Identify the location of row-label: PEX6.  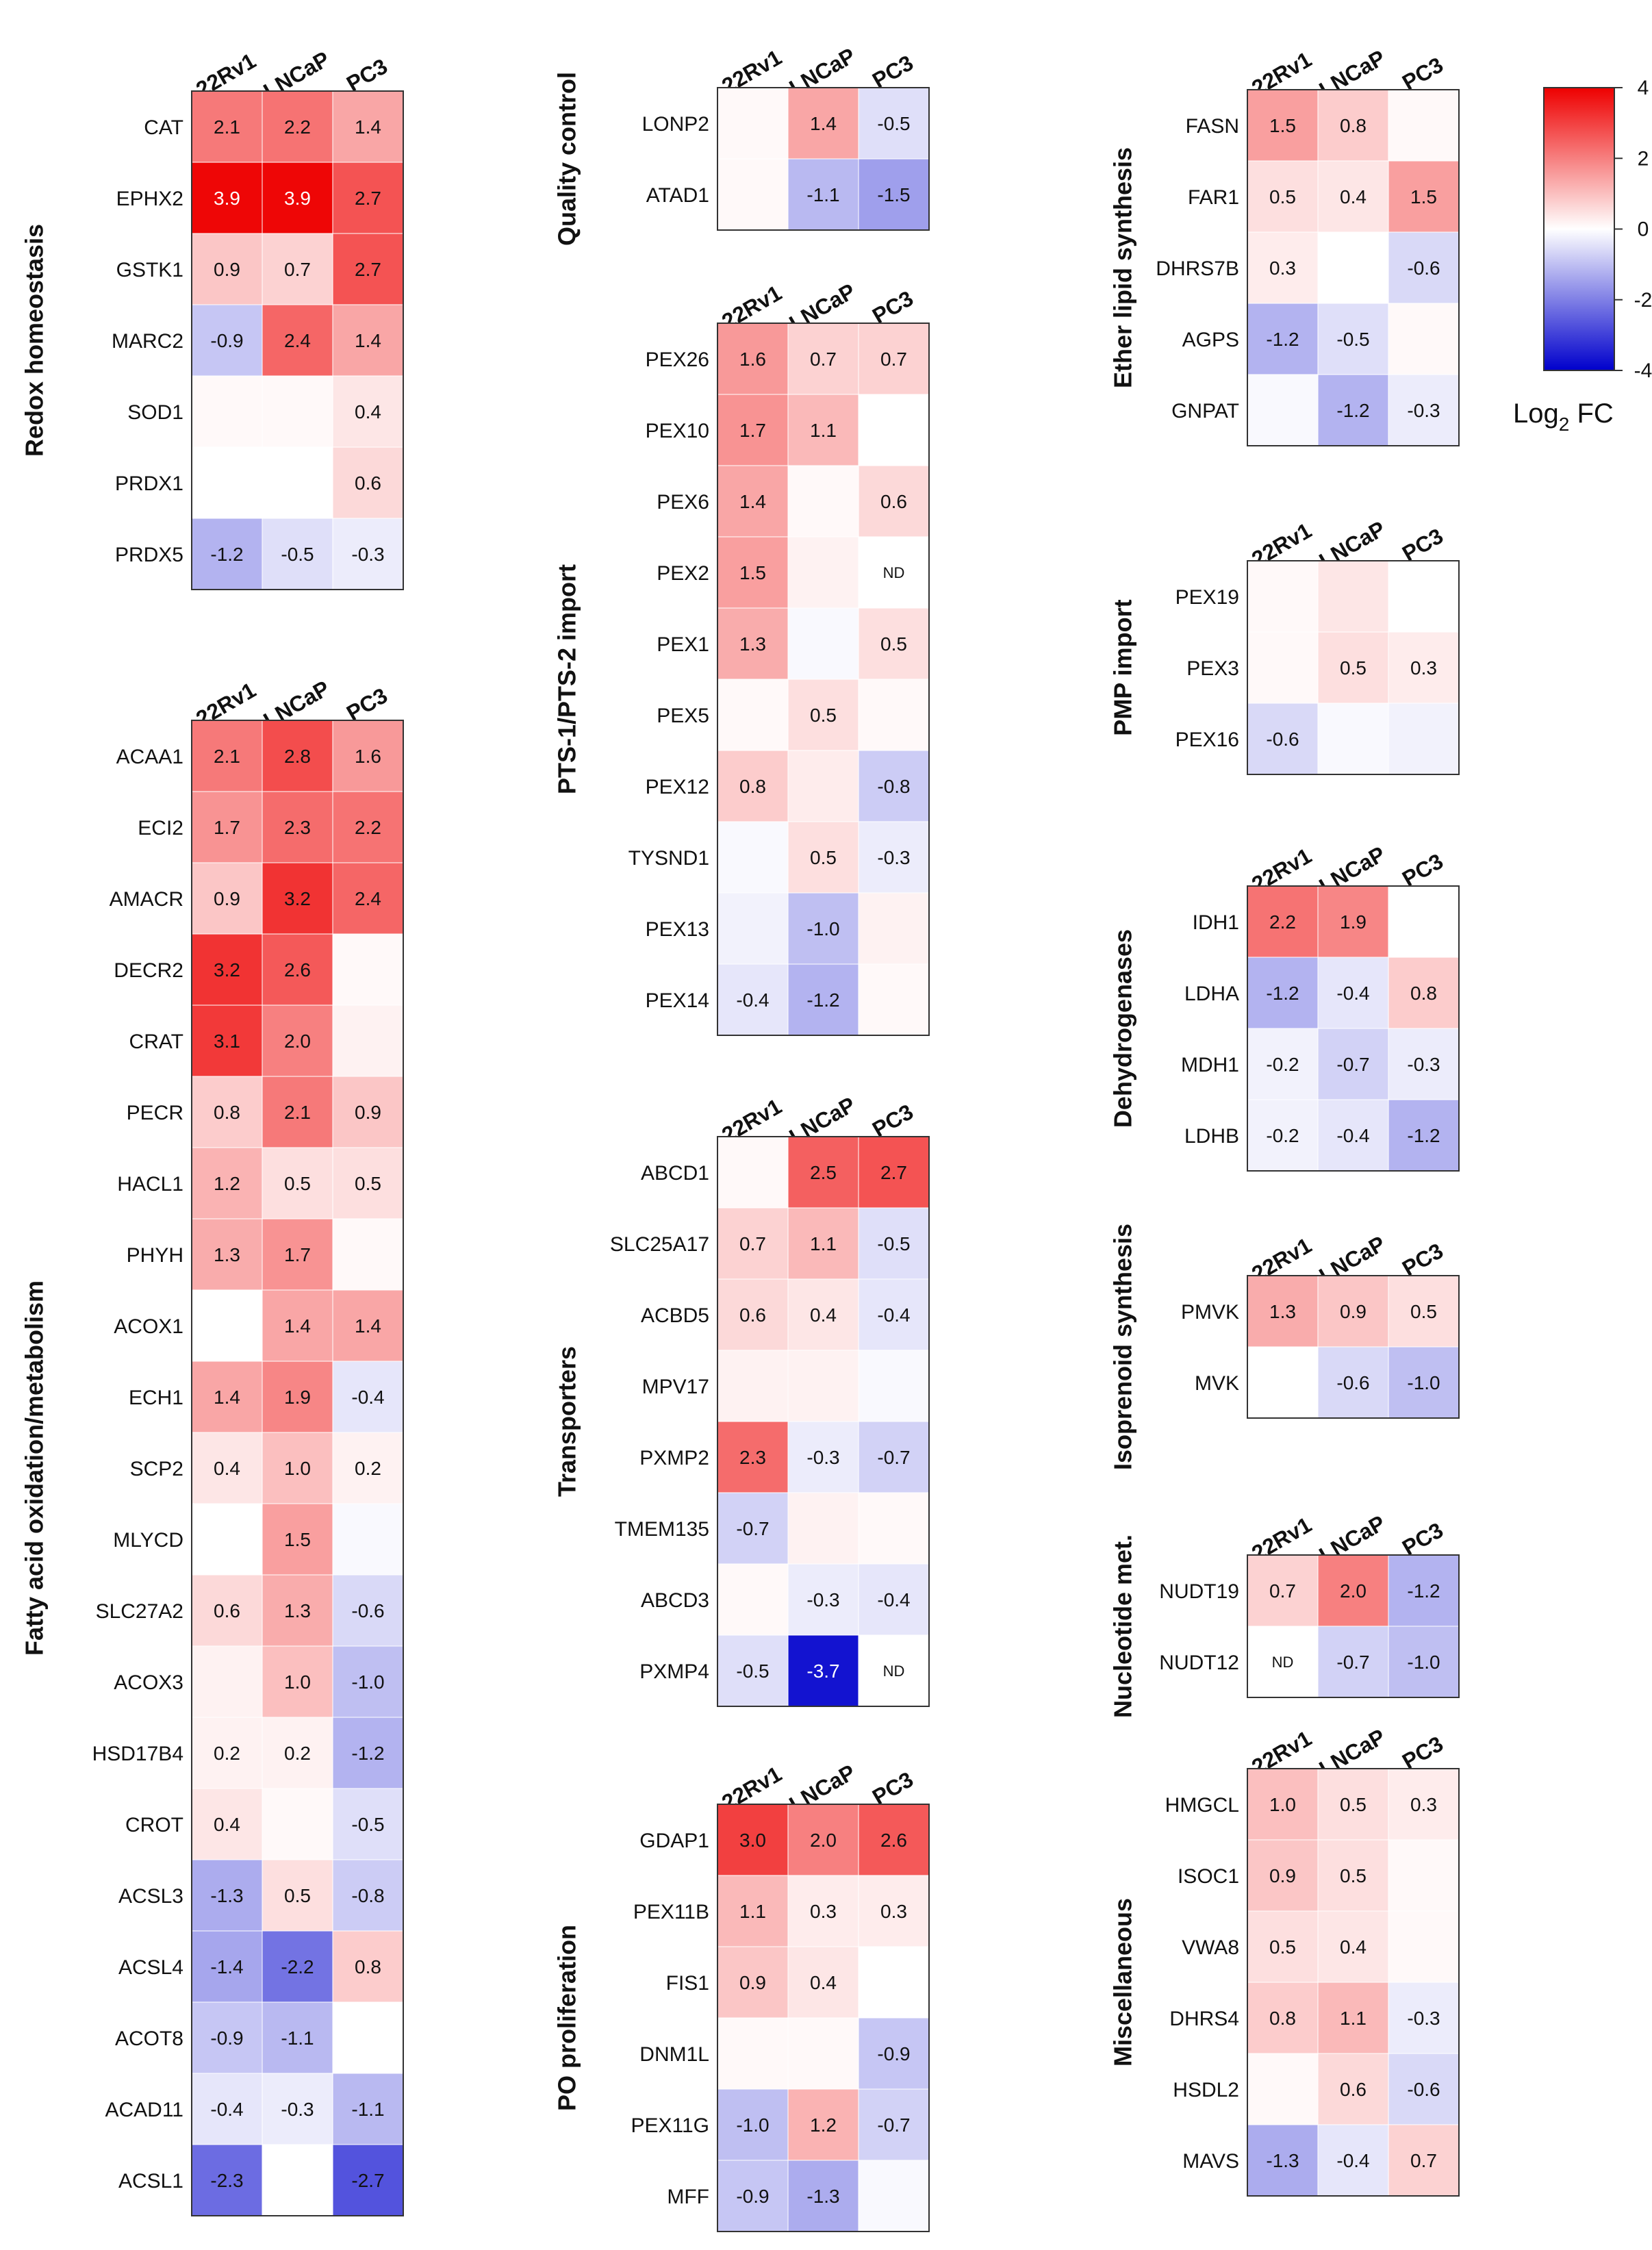
(683, 502).